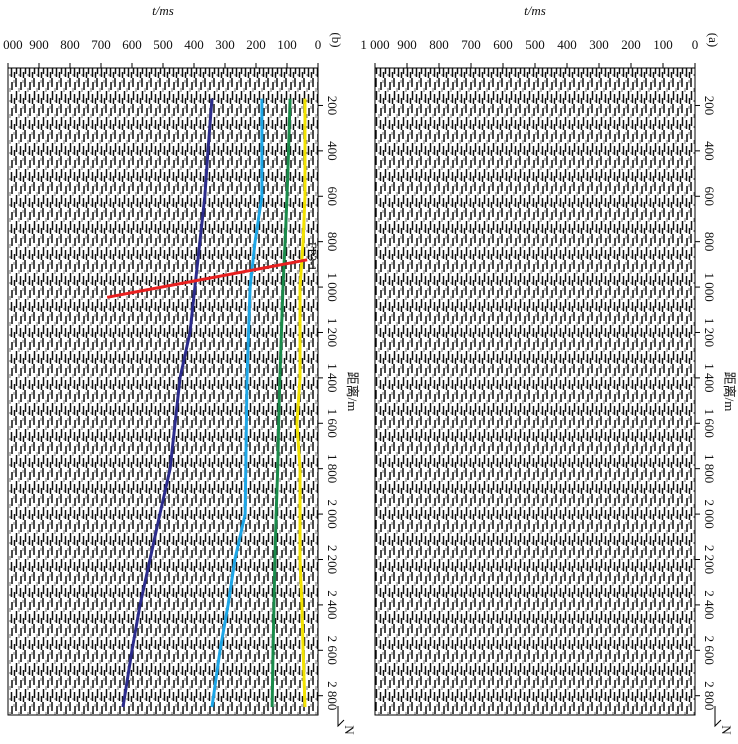 This screenshot has height=744, width=738. What do you see at coordinates (207, 278) in the screenshot?
I see `fault-line` at bounding box center [207, 278].